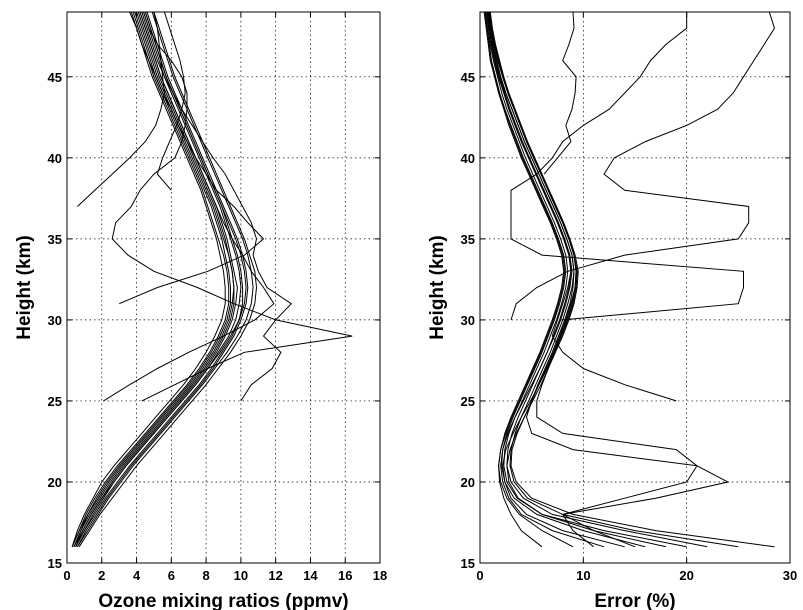 The image size is (803, 610). Describe the element at coordinates (345, 575) in the screenshot. I see `x-tick-label: 16` at that location.